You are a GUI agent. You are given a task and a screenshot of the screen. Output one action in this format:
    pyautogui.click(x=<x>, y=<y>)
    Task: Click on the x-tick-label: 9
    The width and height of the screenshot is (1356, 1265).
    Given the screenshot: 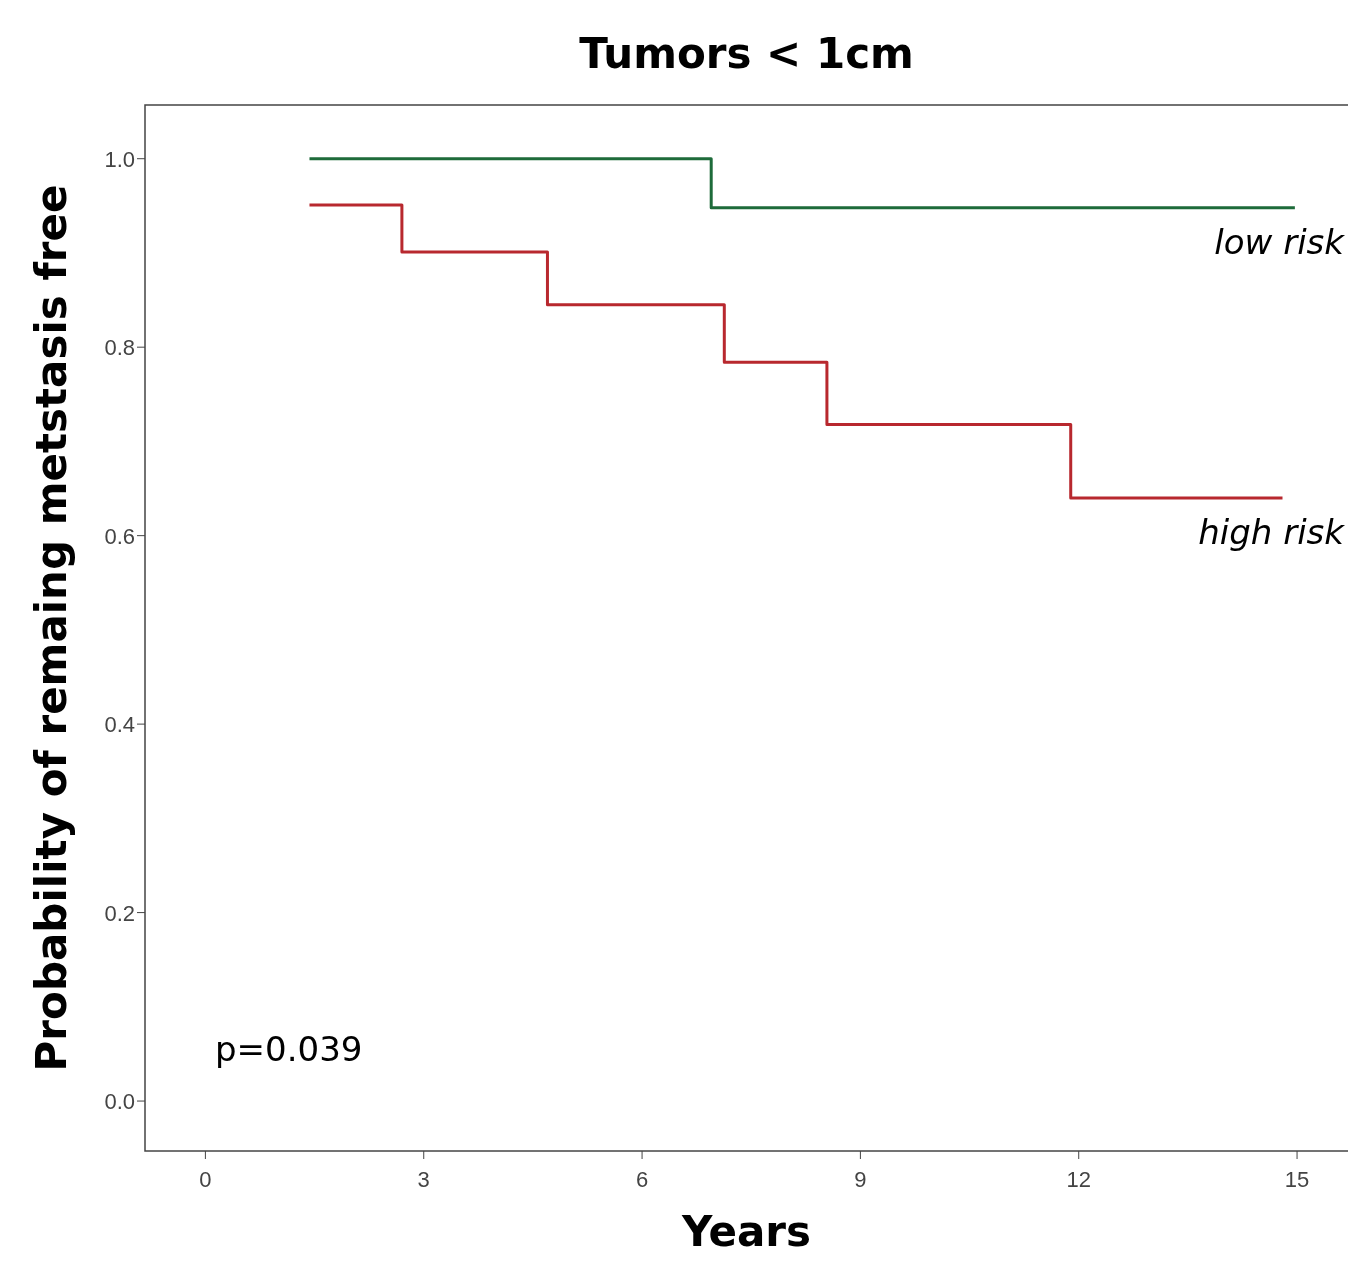 What is the action you would take?
    pyautogui.click(x=860, y=1179)
    